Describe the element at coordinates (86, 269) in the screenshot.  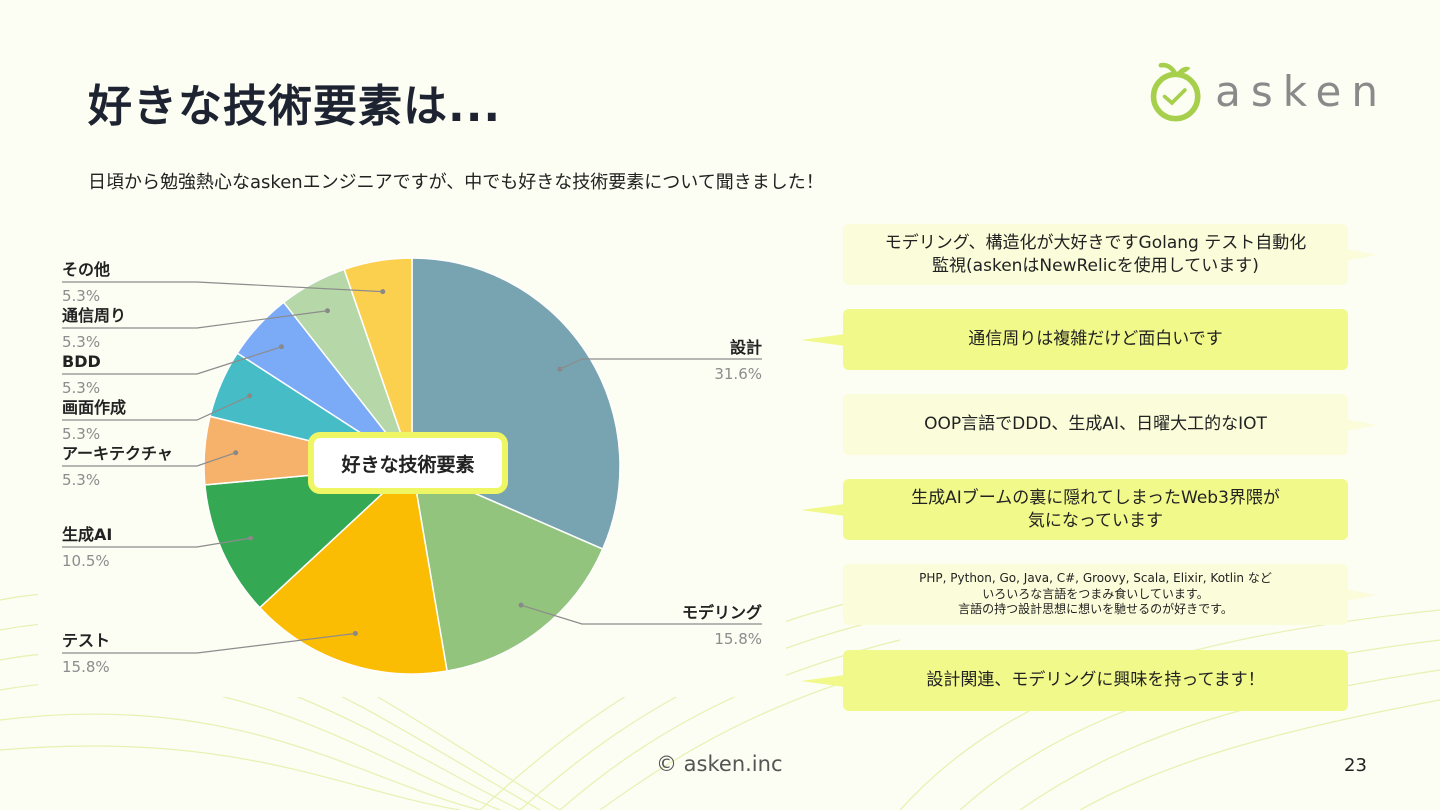
I see `slice-label: その他` at that location.